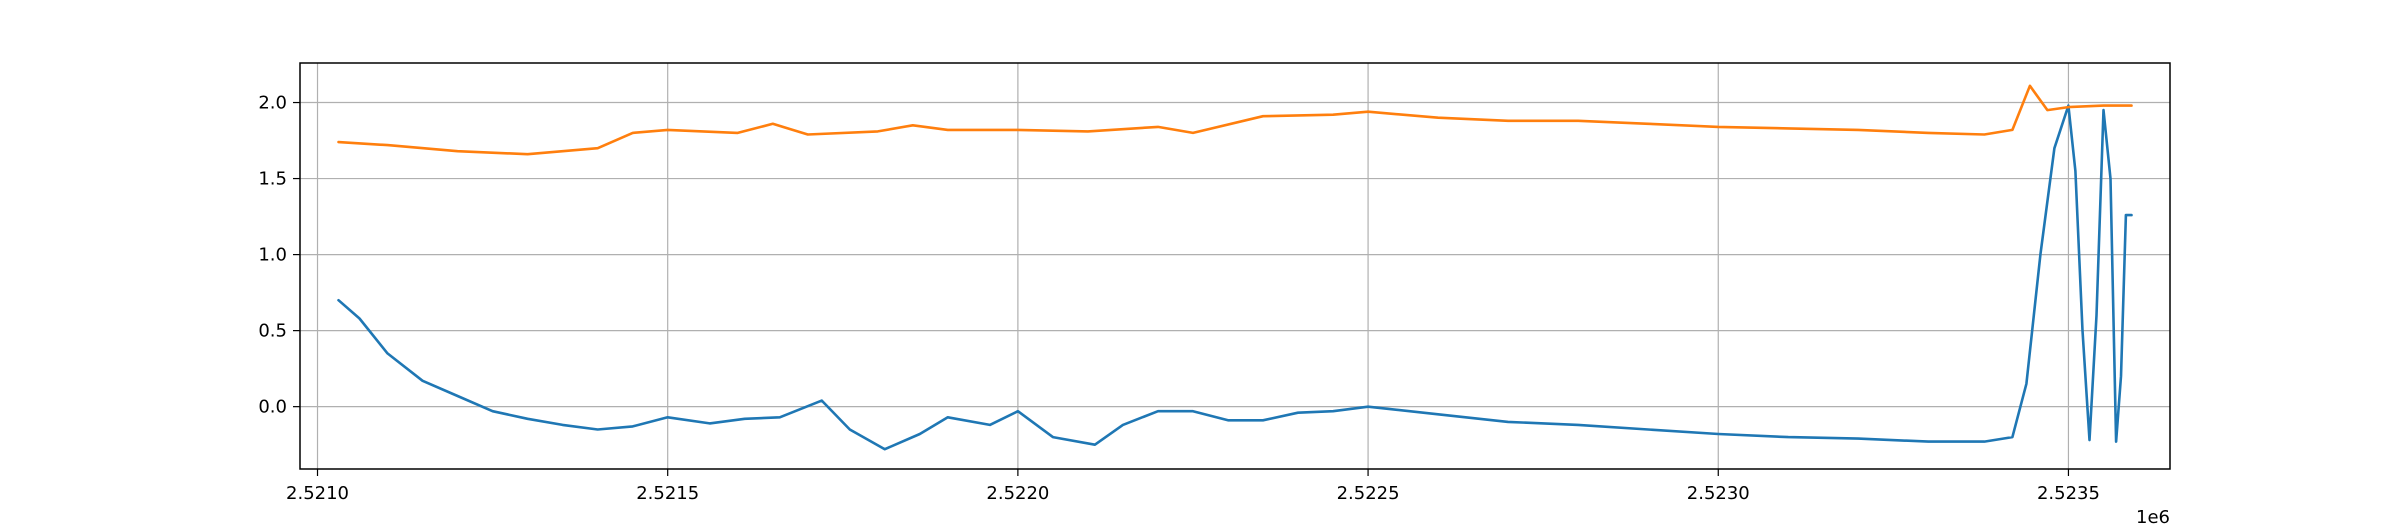 Image resolution: width=2400 pixels, height=529 pixels. I want to click on x-tick-label: 2.5235, so click(2068, 493).